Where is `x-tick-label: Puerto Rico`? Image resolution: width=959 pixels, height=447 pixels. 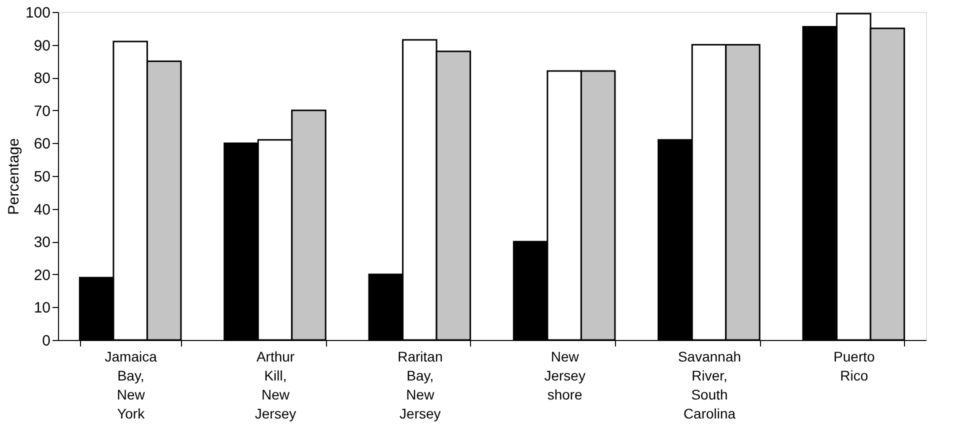
x-tick-label: Puerto Rico is located at coordinates (855, 366).